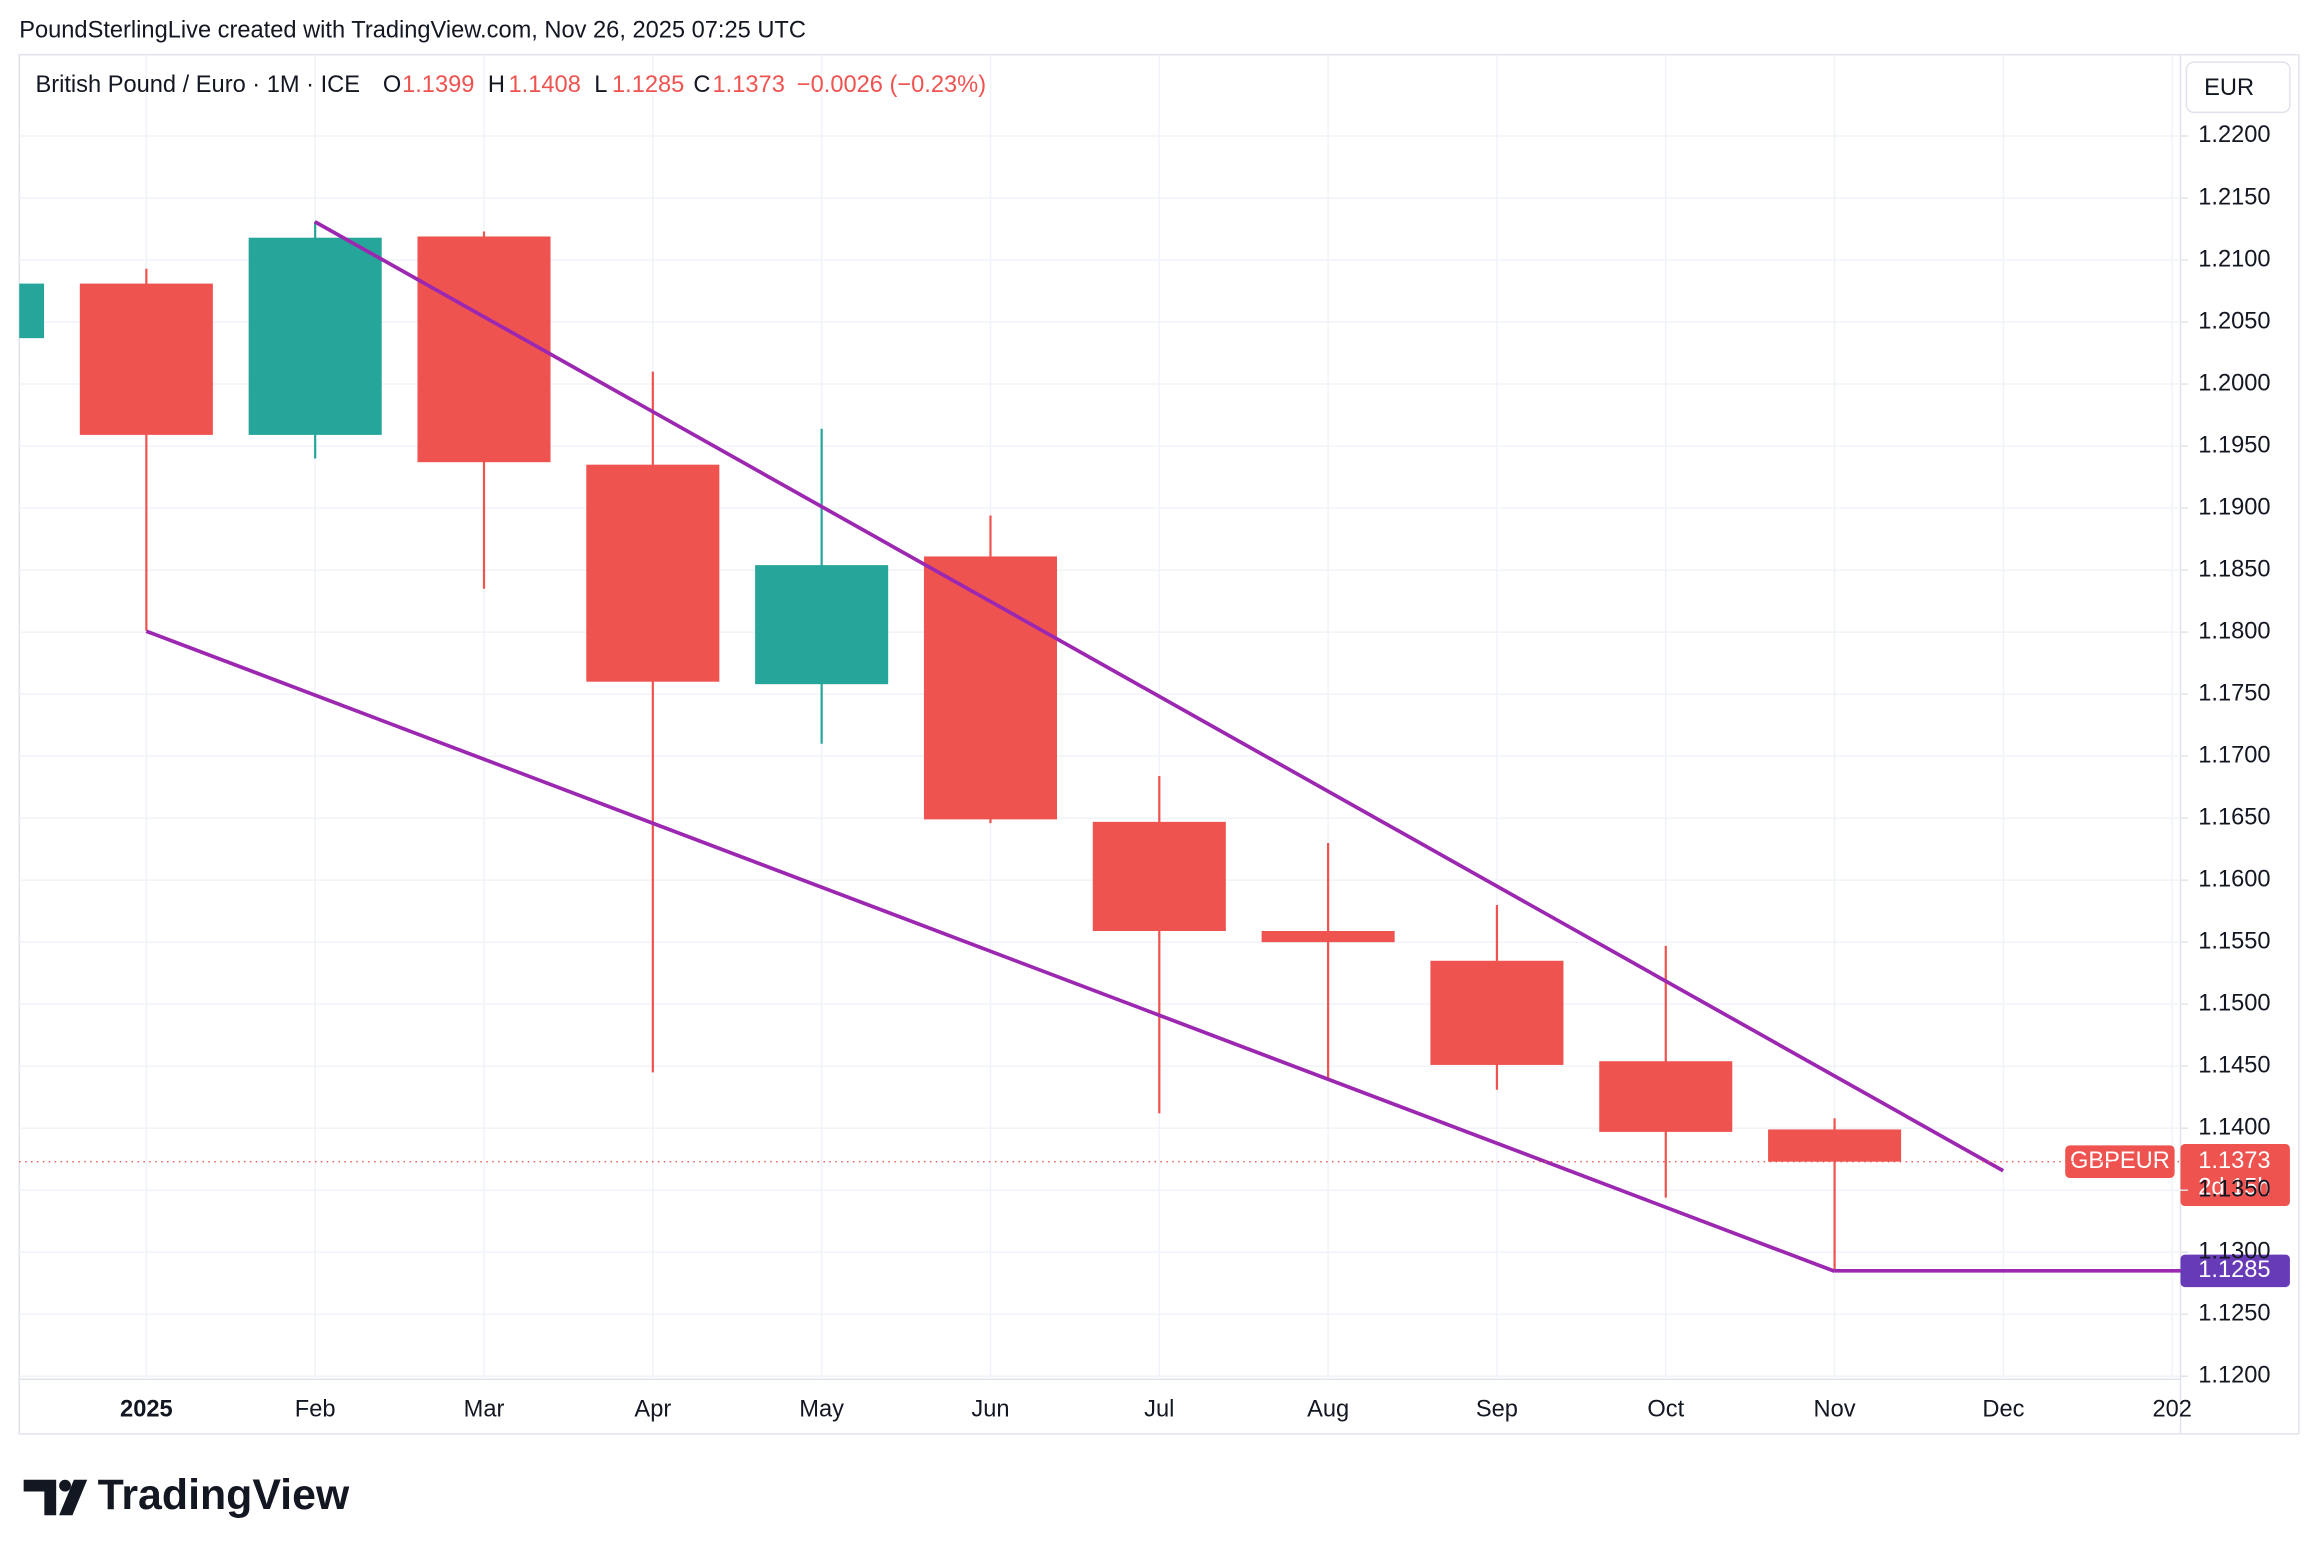 The image size is (2318, 1556). Describe the element at coordinates (749, 85) in the screenshot. I see `ohlc-value: 1.1373` at that location.